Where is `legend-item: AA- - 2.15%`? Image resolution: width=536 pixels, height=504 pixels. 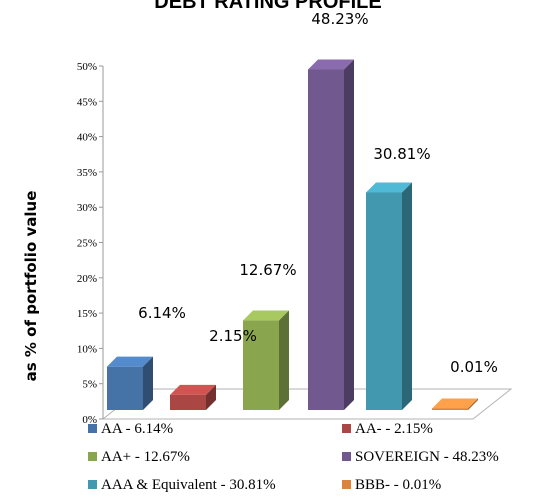 legend-item: AA- - 2.15% is located at coordinates (387, 429).